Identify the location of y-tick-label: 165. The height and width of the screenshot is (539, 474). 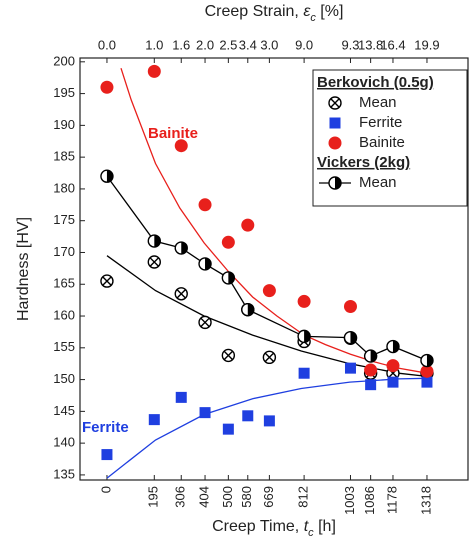
(64, 283).